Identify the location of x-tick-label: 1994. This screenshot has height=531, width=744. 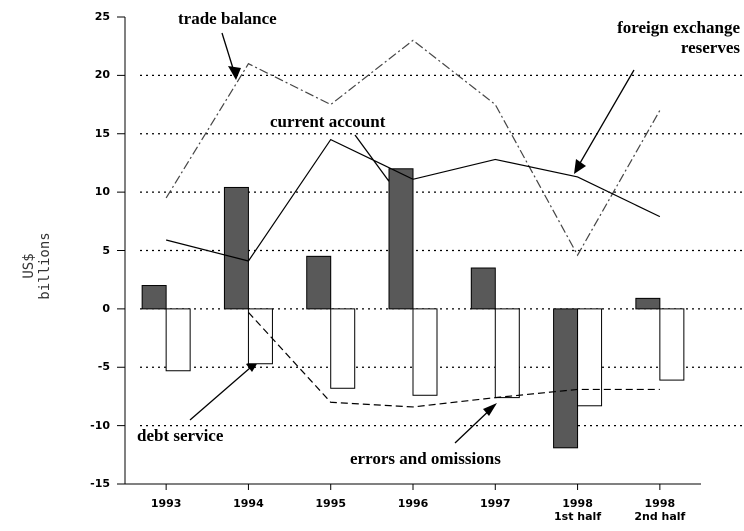
(248, 503).